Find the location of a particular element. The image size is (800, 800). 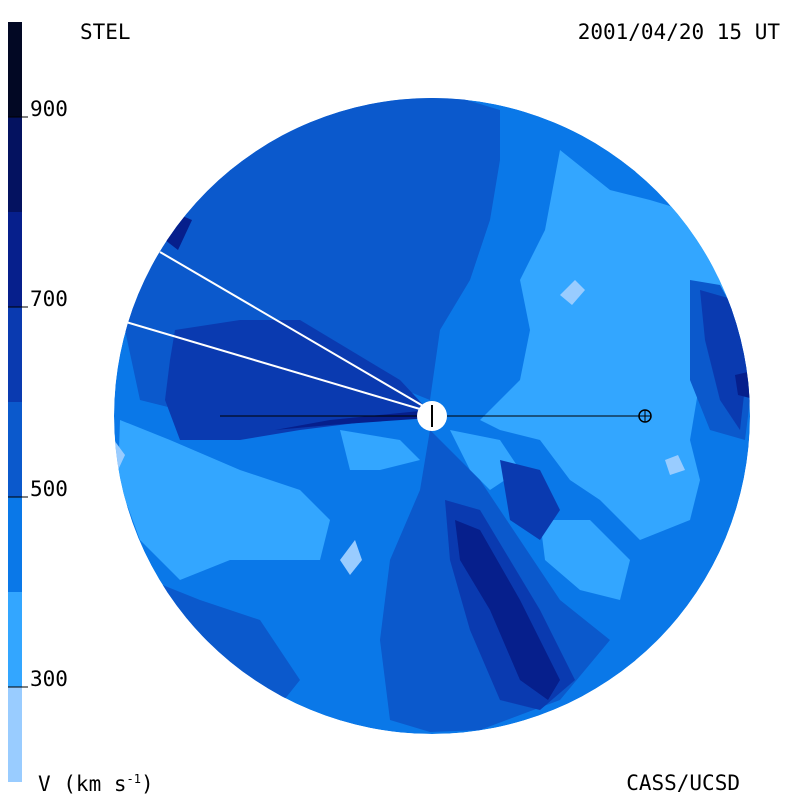

colorbar-title-base: V (km s is located at coordinates (82, 784).